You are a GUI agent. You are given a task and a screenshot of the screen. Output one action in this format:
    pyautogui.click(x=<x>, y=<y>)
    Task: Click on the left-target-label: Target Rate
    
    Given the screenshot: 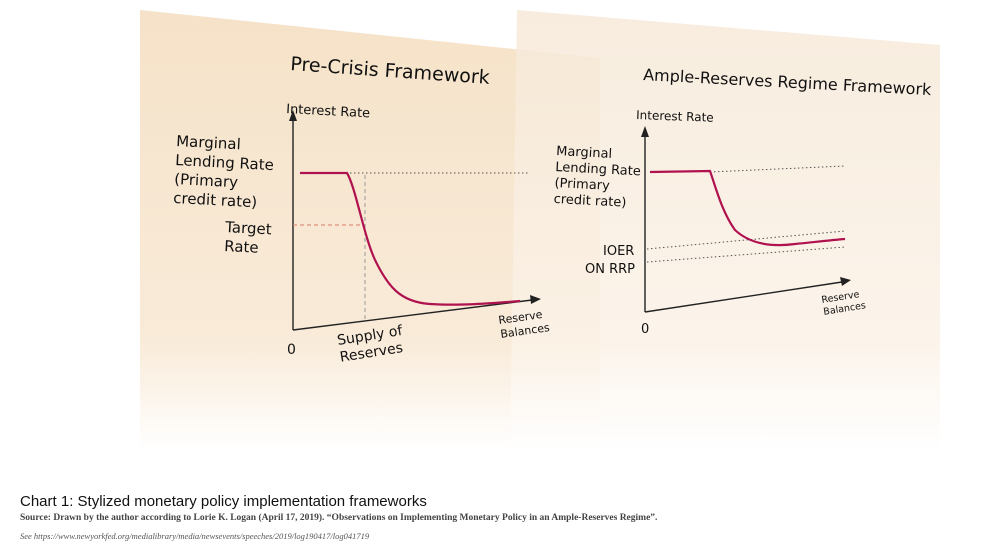 What is the action you would take?
    pyautogui.click(x=250, y=238)
    